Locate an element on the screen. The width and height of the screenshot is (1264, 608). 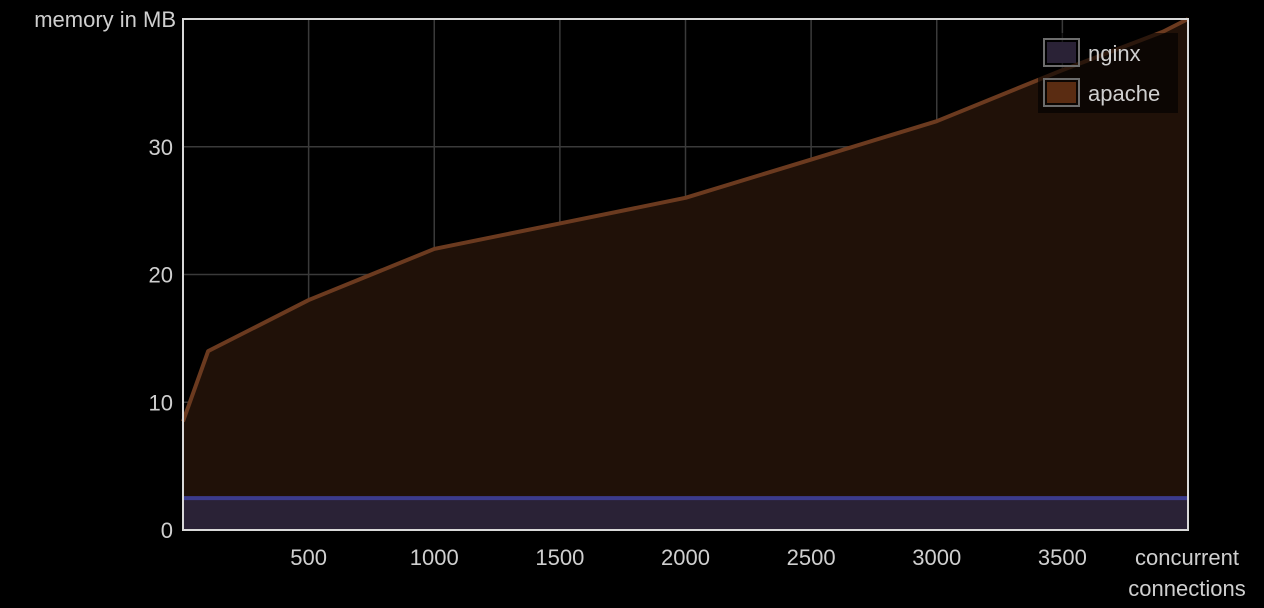
x-tick-label-4: 2500 is located at coordinates (811, 557).